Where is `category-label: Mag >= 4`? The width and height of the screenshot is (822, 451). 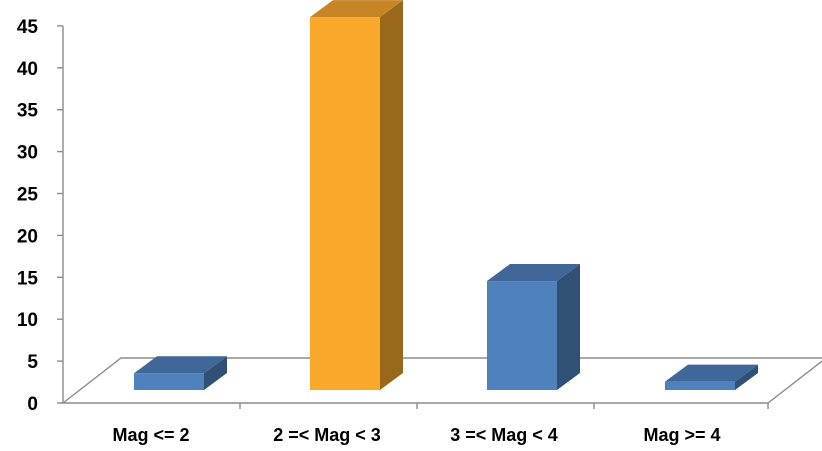 category-label: Mag >= 4 is located at coordinates (681, 435).